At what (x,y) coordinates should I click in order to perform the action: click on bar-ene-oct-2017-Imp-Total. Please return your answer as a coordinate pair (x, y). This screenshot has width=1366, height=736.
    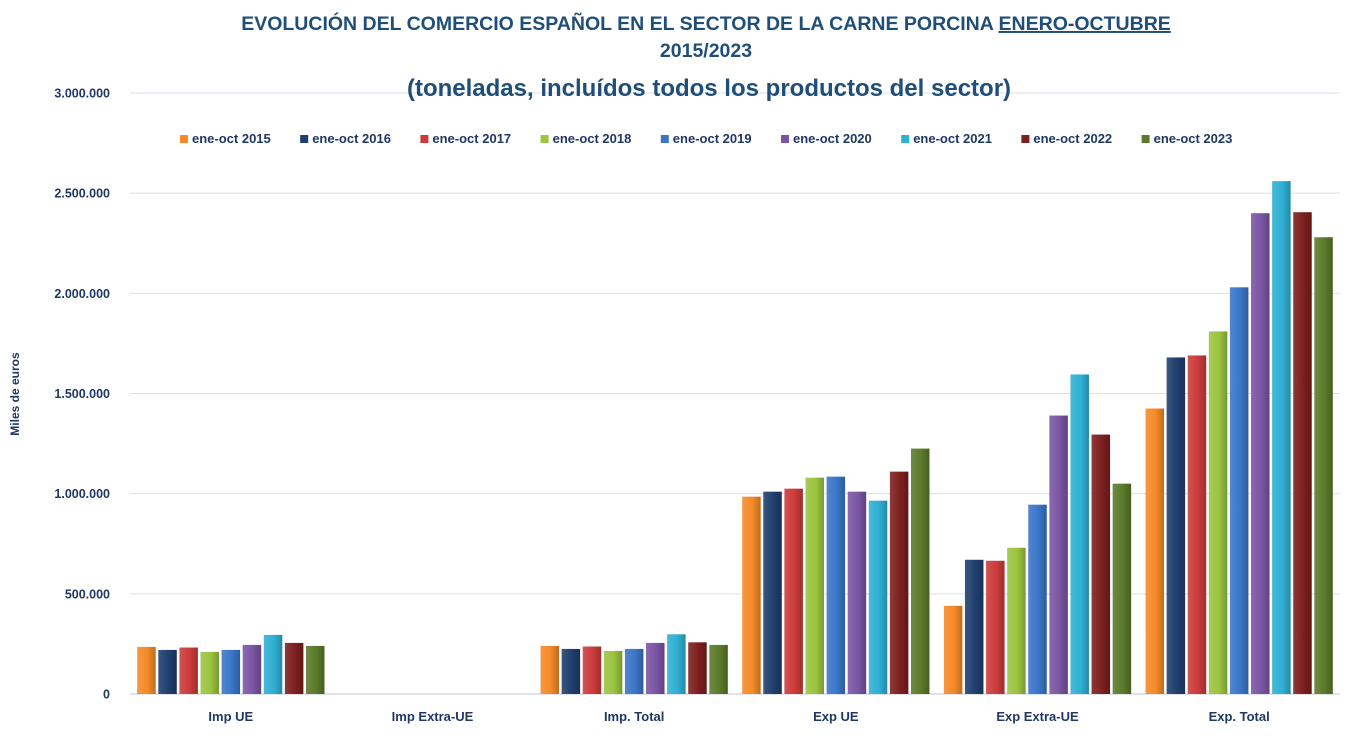
    Looking at the image, I should click on (592, 670).